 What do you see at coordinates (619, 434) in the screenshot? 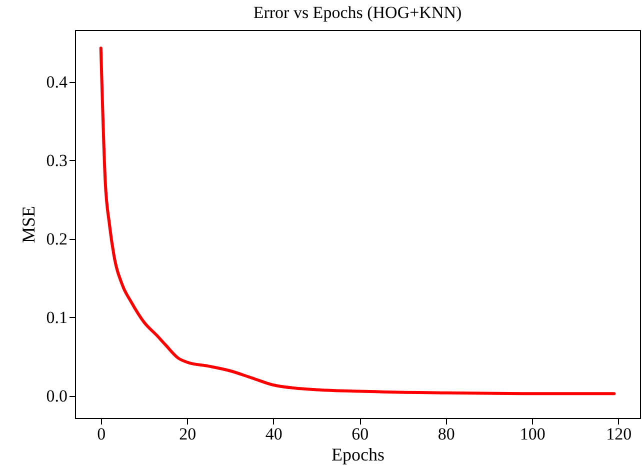
I see `x-tick-label: 120` at bounding box center [619, 434].